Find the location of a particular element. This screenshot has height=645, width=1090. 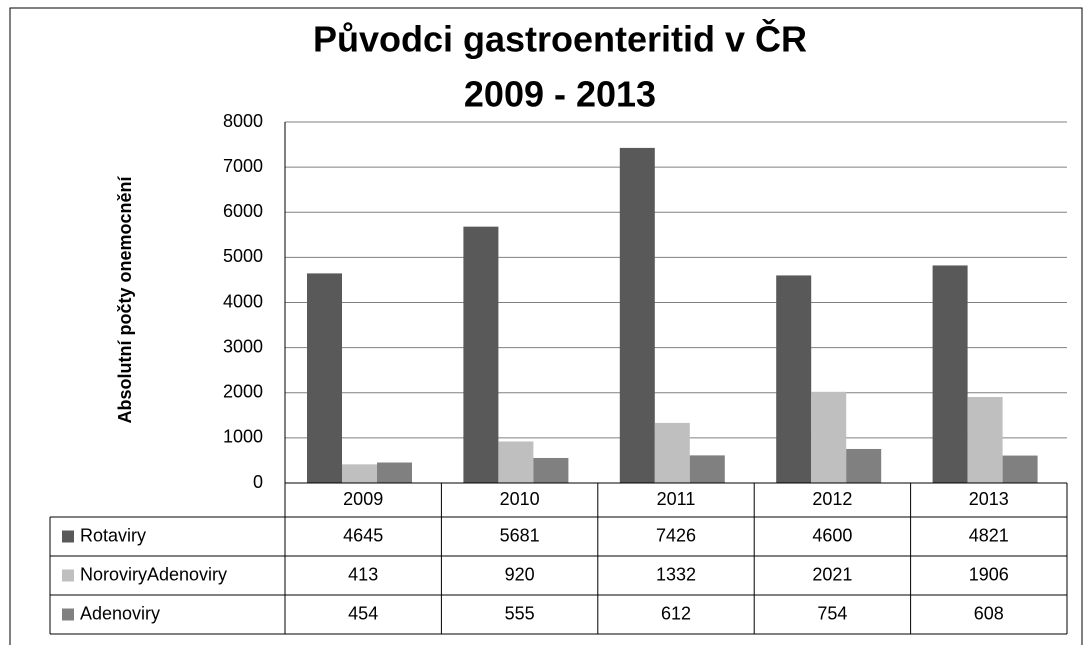

table-value: 1332 is located at coordinates (676, 574).